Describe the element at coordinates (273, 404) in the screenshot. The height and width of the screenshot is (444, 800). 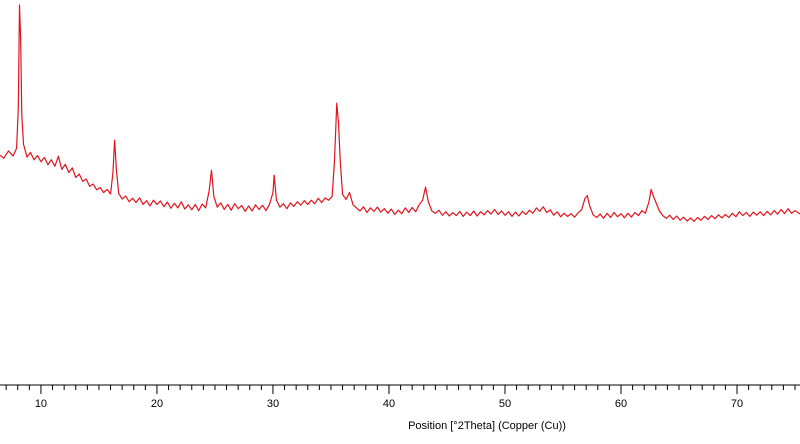
I see `x-tick-label: 30` at that location.